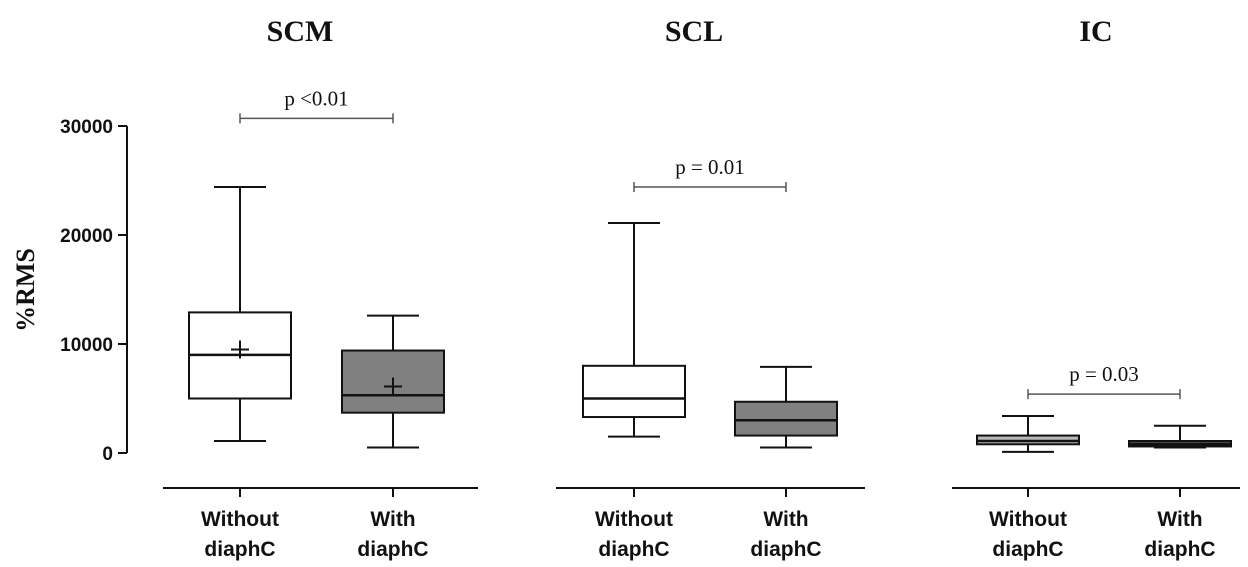 This screenshot has width=1248, height=567. I want to click on panel-scm-box-without-diaphc, so click(240, 314).